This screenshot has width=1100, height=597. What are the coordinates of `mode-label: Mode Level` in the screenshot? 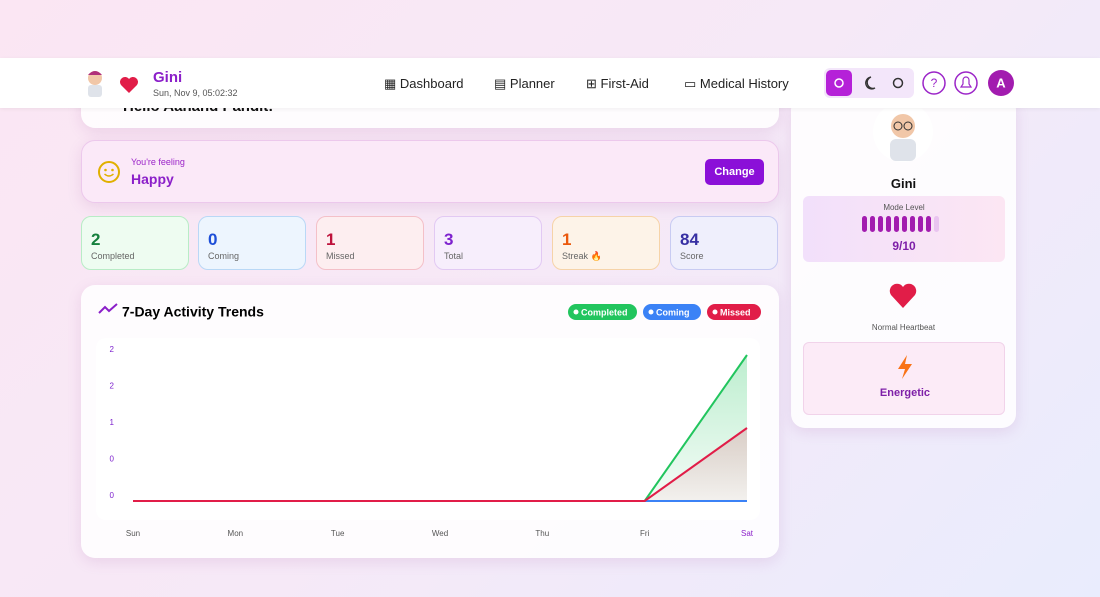 It's located at (904, 207).